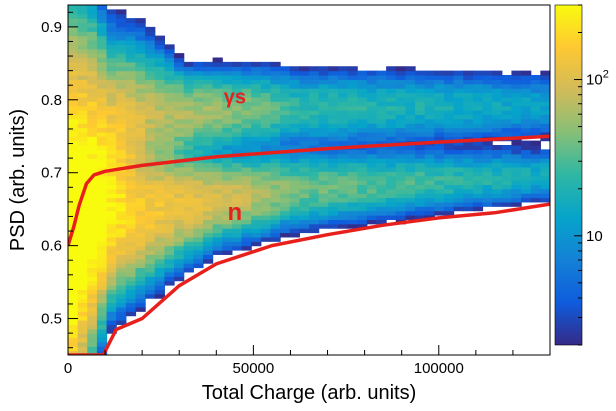 The image size is (616, 411). What do you see at coordinates (51, 319) in the screenshot?
I see `y-tick-label: 0.5` at bounding box center [51, 319].